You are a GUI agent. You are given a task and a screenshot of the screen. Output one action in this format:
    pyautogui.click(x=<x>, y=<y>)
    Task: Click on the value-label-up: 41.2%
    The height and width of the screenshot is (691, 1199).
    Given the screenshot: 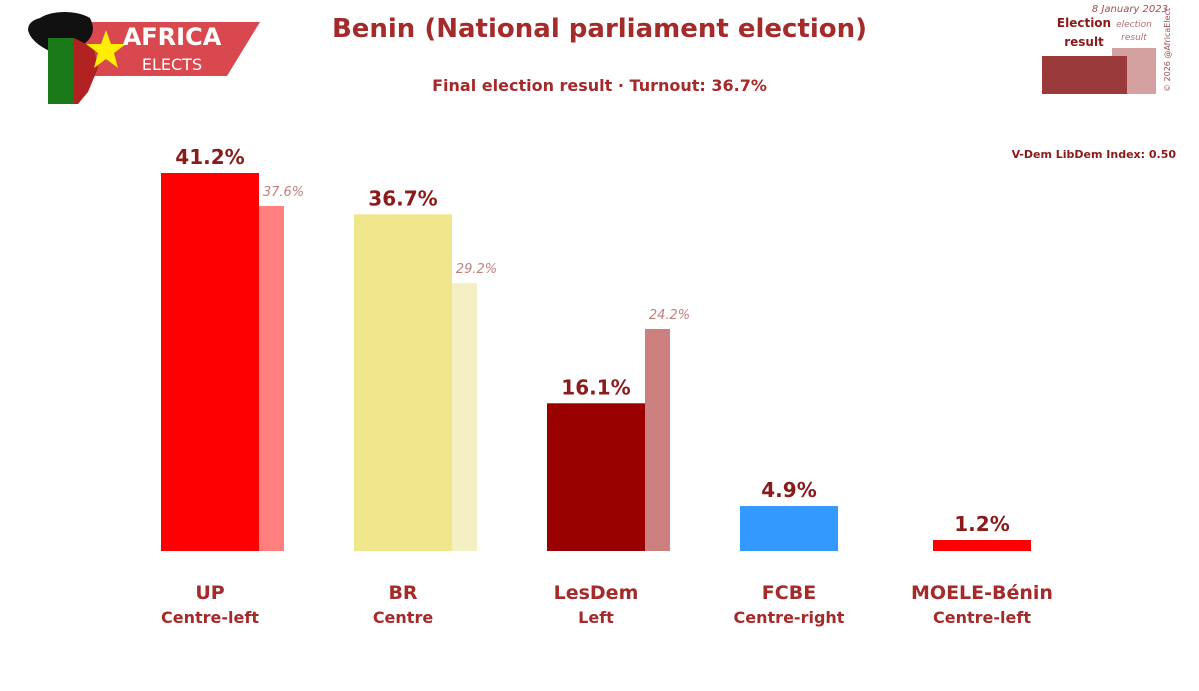 What is the action you would take?
    pyautogui.click(x=209, y=157)
    